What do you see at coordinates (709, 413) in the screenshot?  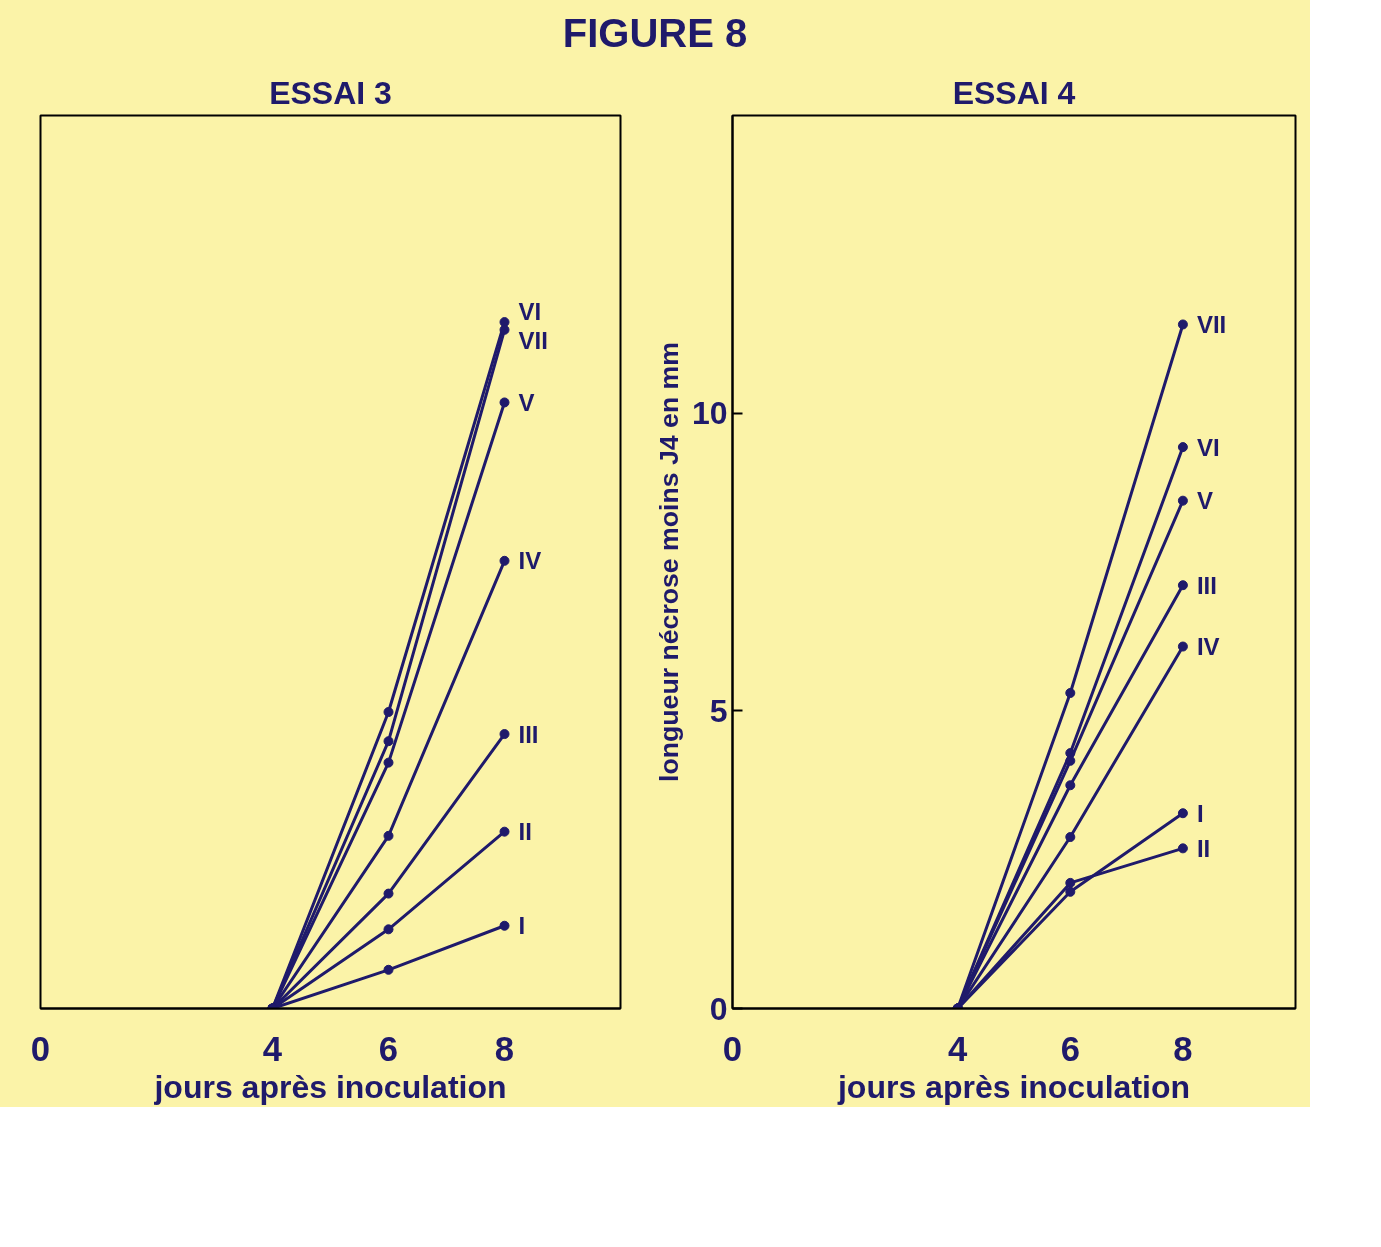 I see `y-tick-label: 10` at bounding box center [709, 413].